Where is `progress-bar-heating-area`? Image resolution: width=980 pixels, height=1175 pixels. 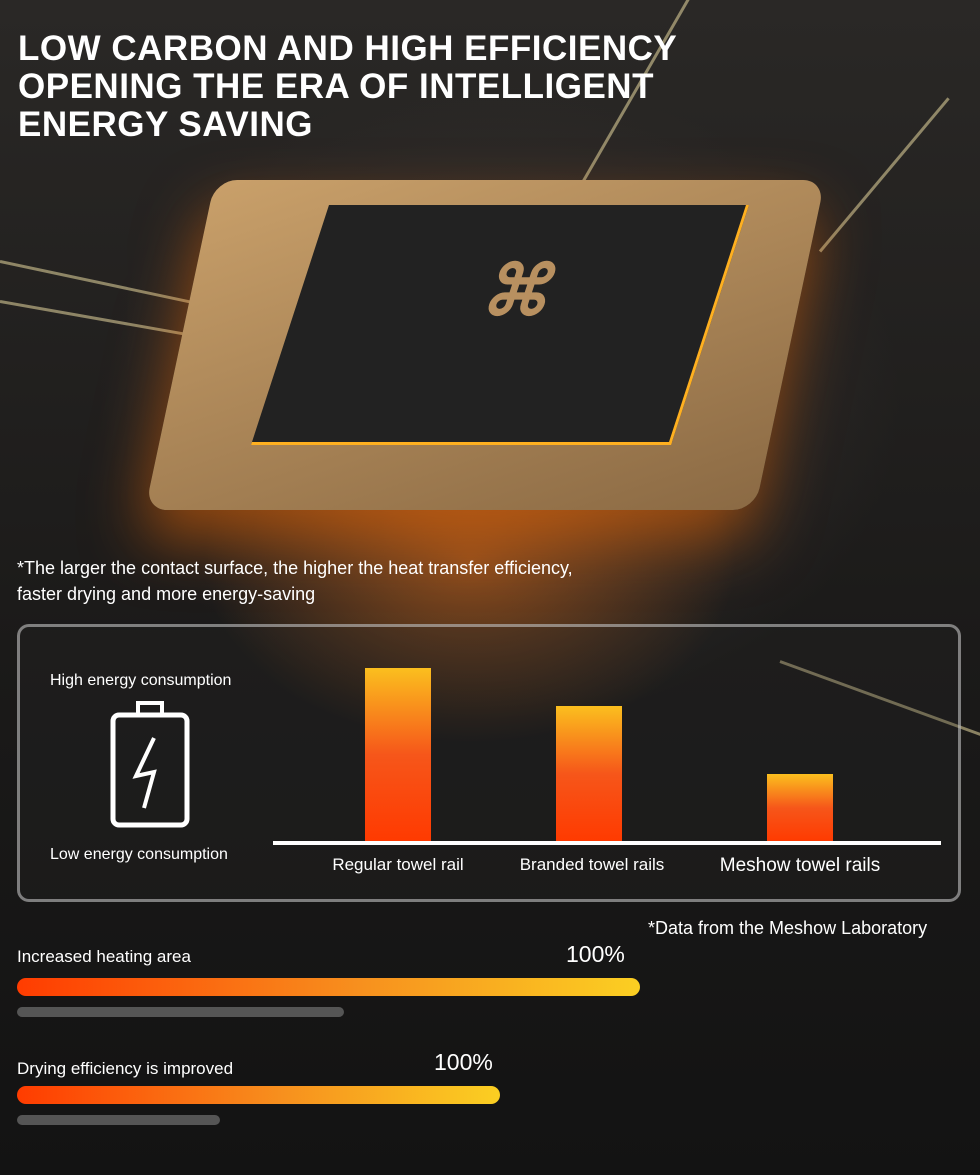
progress-bar-heating-area is located at coordinates (328, 987).